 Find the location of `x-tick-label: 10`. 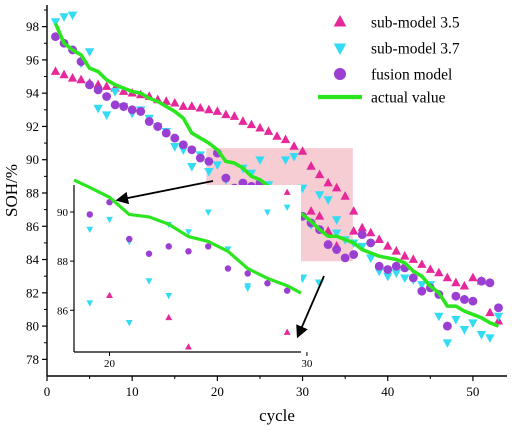

x-tick-label: 10 is located at coordinates (132, 391).